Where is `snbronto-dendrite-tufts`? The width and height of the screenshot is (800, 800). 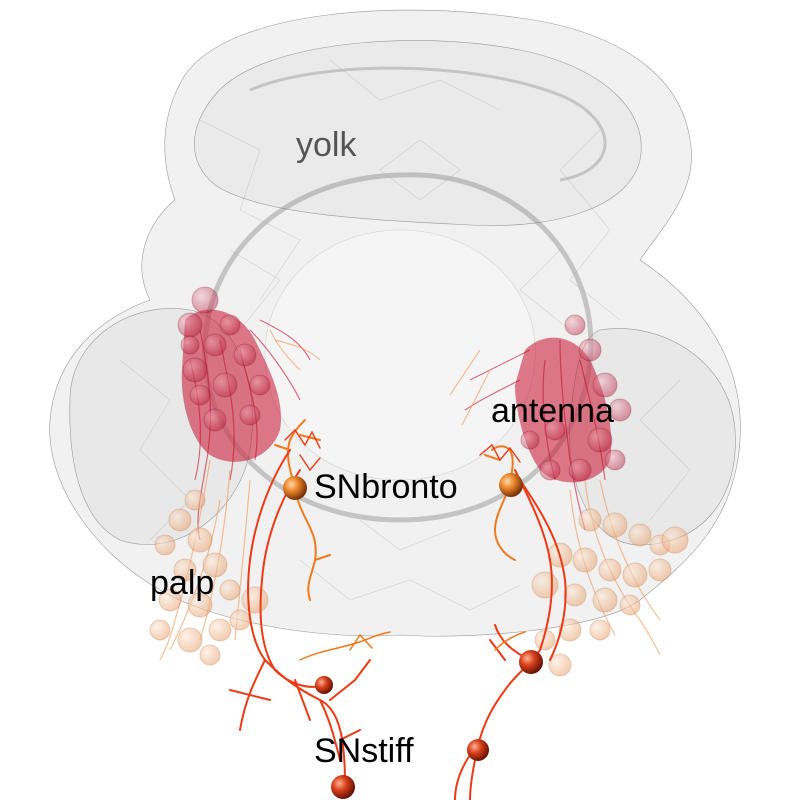
snbronto-dendrite-tufts is located at coordinates (402, 450).